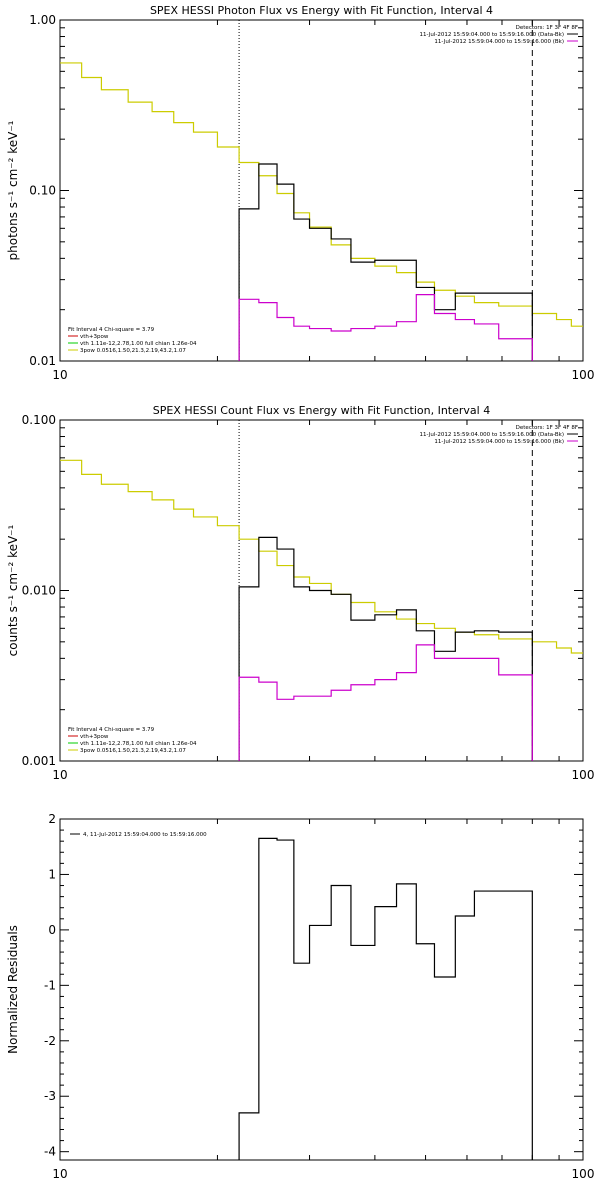 Image resolution: width=600 pixels, height=1200 pixels. What do you see at coordinates (385, 998) in the screenshot?
I see `chart3-data-series` at bounding box center [385, 998].